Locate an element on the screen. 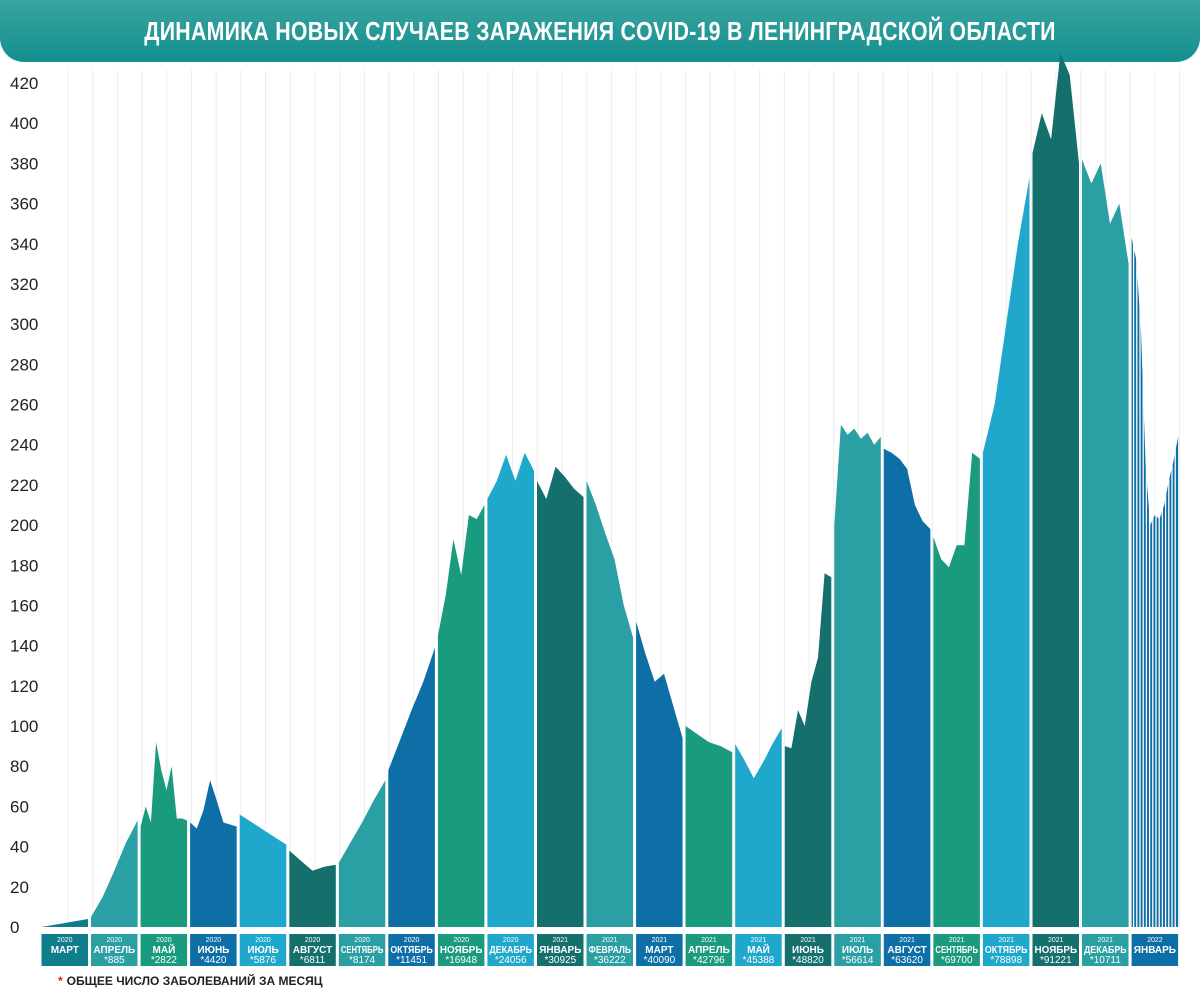 This screenshot has height=1000, width=1200. y-tick-label: 60 is located at coordinates (19, 806).